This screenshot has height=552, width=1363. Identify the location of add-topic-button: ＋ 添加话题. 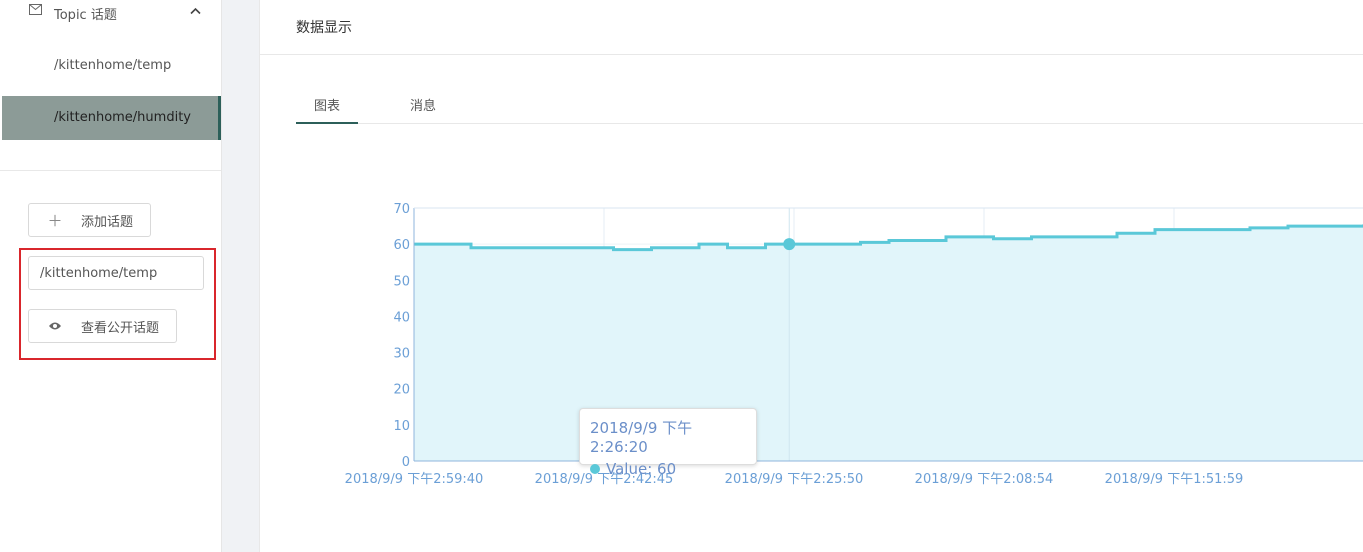
(89, 220).